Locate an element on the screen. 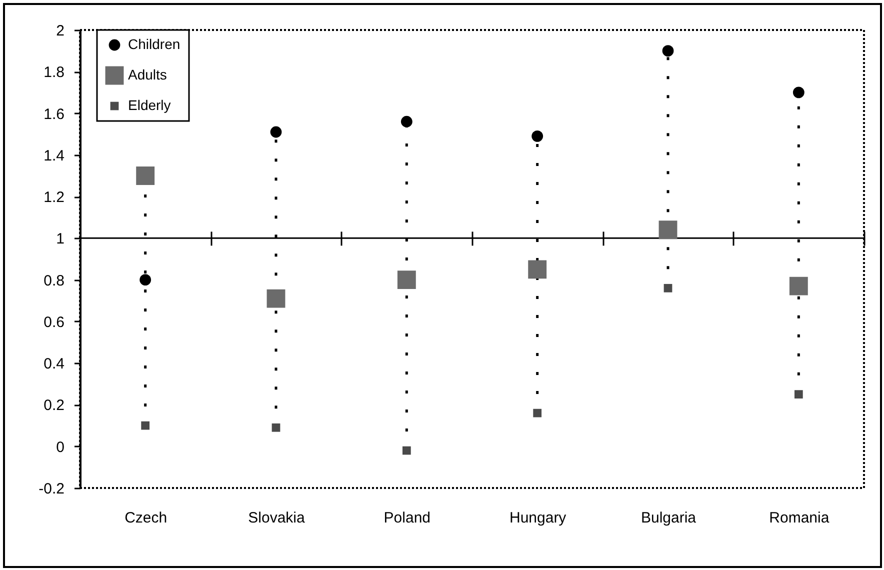 This screenshot has width=884, height=570. x-tick-label: Slovakia is located at coordinates (277, 518).